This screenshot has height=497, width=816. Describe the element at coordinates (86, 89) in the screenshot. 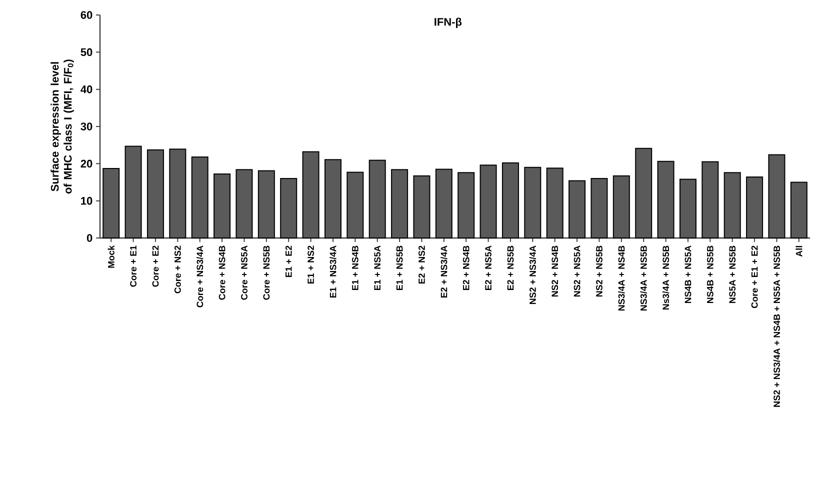

I see `y-tick-label: 40` at that location.